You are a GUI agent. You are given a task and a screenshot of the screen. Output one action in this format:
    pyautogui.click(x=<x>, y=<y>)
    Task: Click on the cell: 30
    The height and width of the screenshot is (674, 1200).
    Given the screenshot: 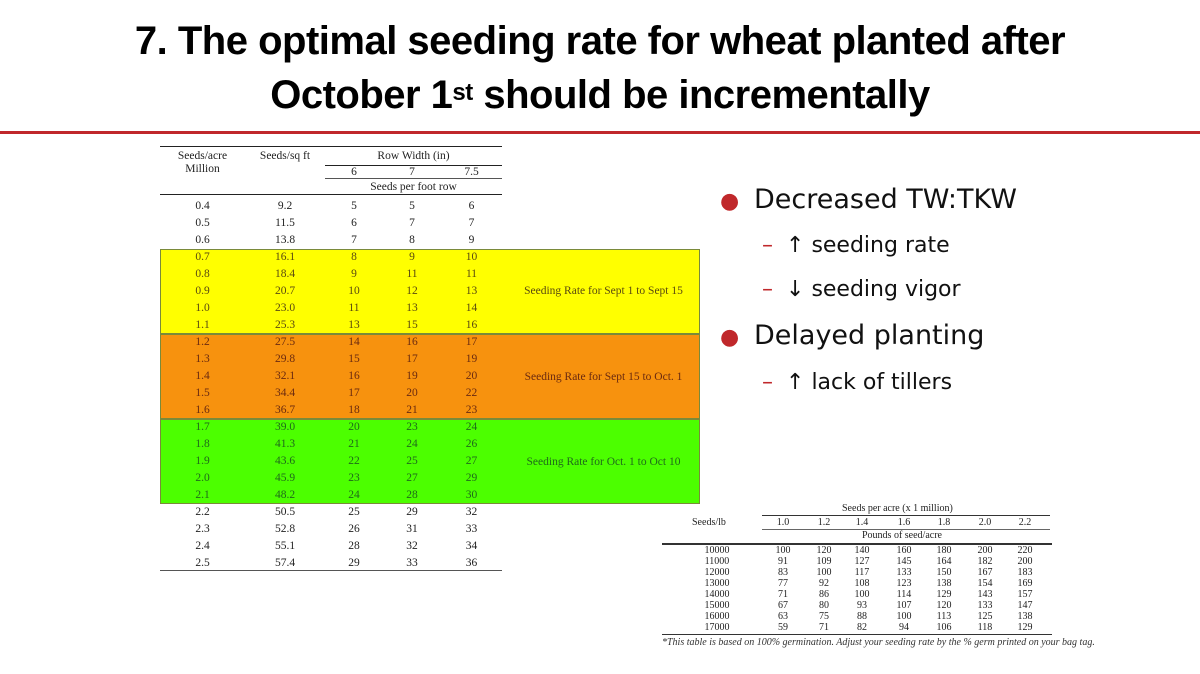 What is the action you would take?
    pyautogui.click(x=471, y=495)
    